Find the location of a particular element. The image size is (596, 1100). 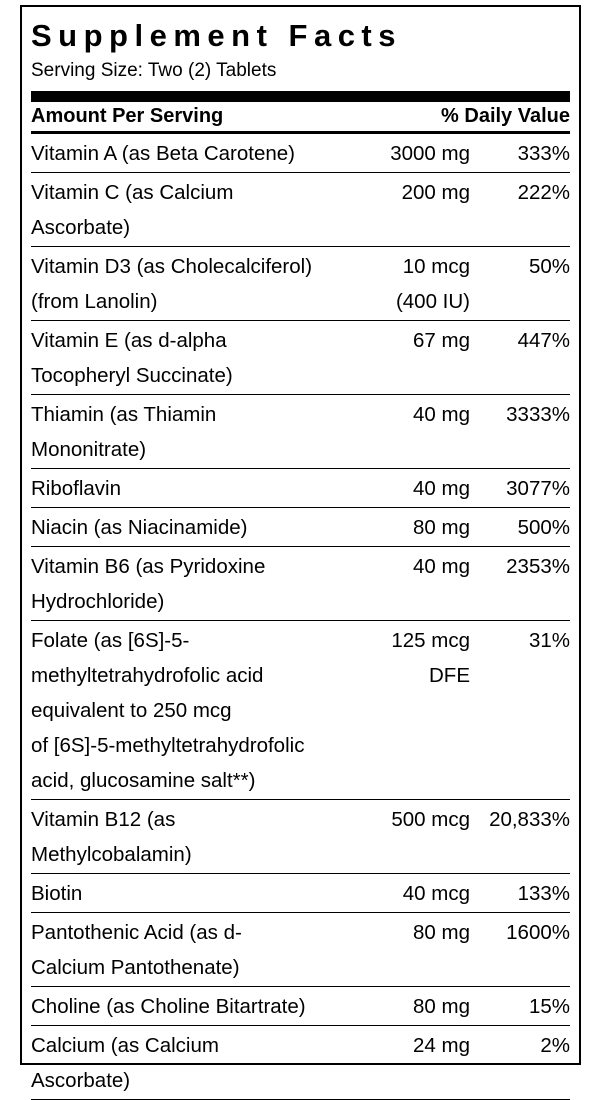

nutrient-name: Calcium Pantothenate) is located at coordinates (135, 967).